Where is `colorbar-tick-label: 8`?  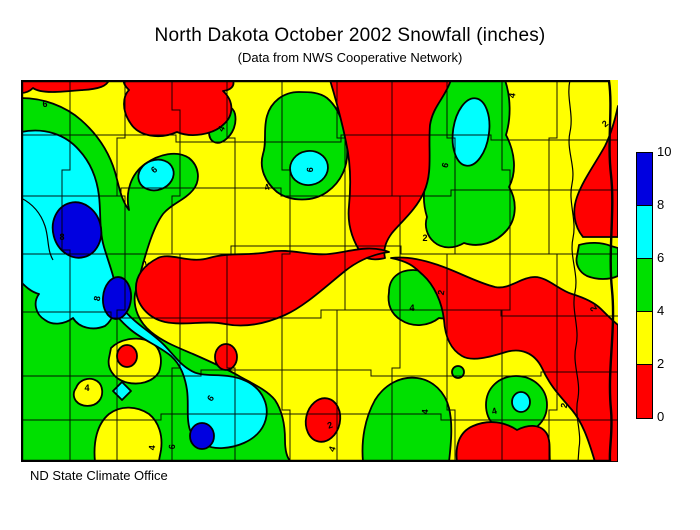
colorbar-tick-label: 8 is located at coordinates (661, 204).